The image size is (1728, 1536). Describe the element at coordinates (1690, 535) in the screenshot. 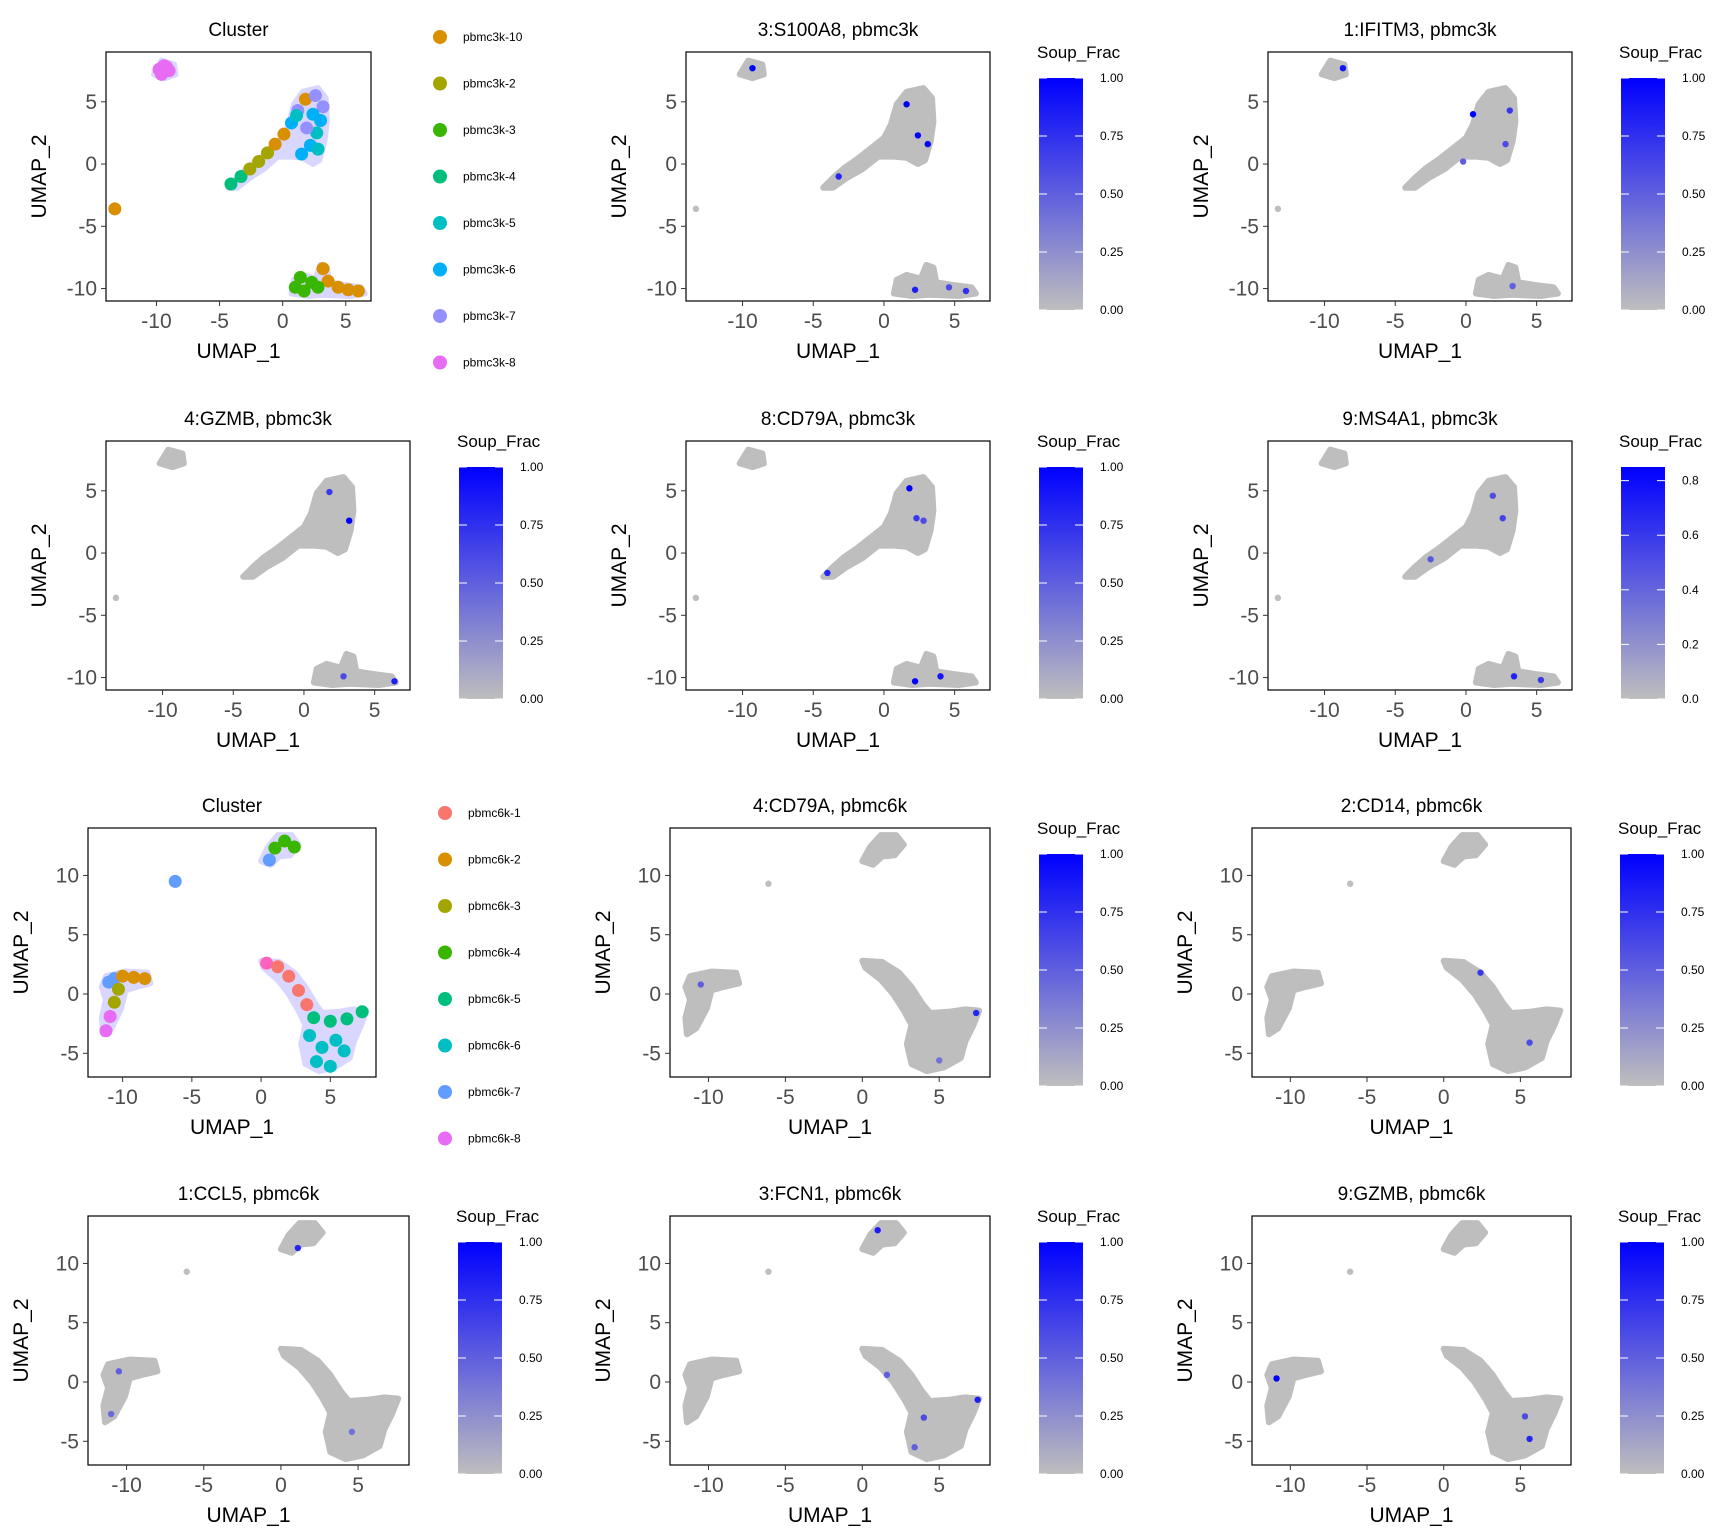

I see `colorbar-tick-label: 0.6` at that location.